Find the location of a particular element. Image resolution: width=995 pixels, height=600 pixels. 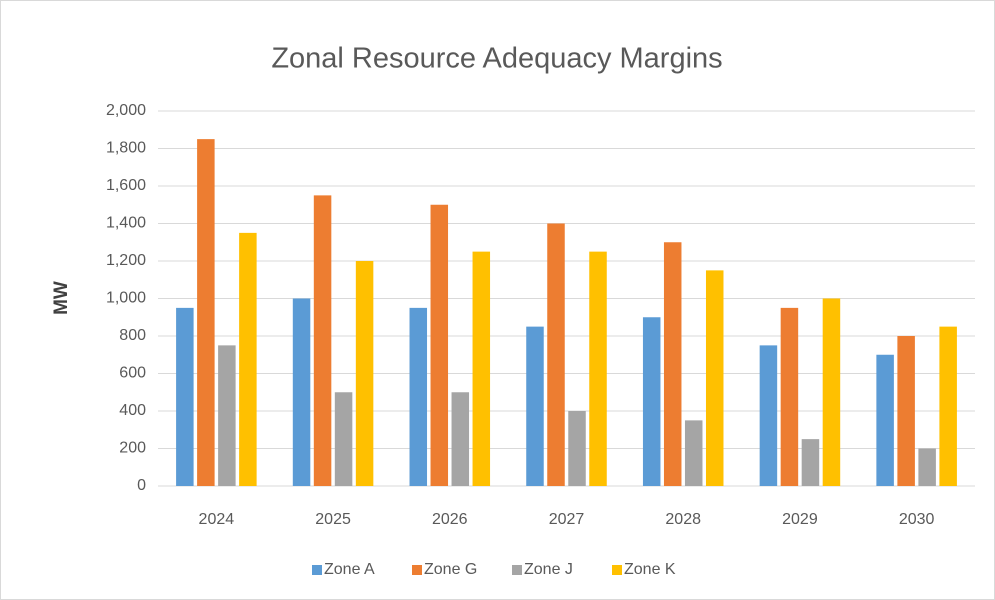

x-tick-label: 2028 is located at coordinates (683, 519).